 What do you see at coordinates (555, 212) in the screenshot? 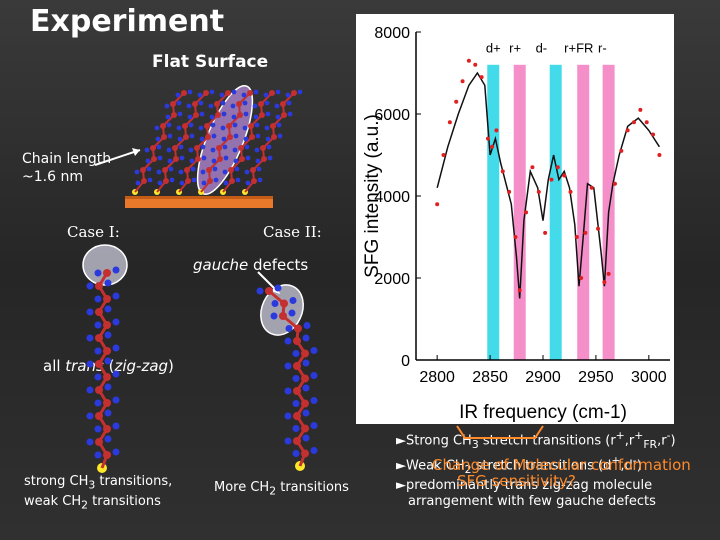
I see `band-d-` at bounding box center [555, 212].